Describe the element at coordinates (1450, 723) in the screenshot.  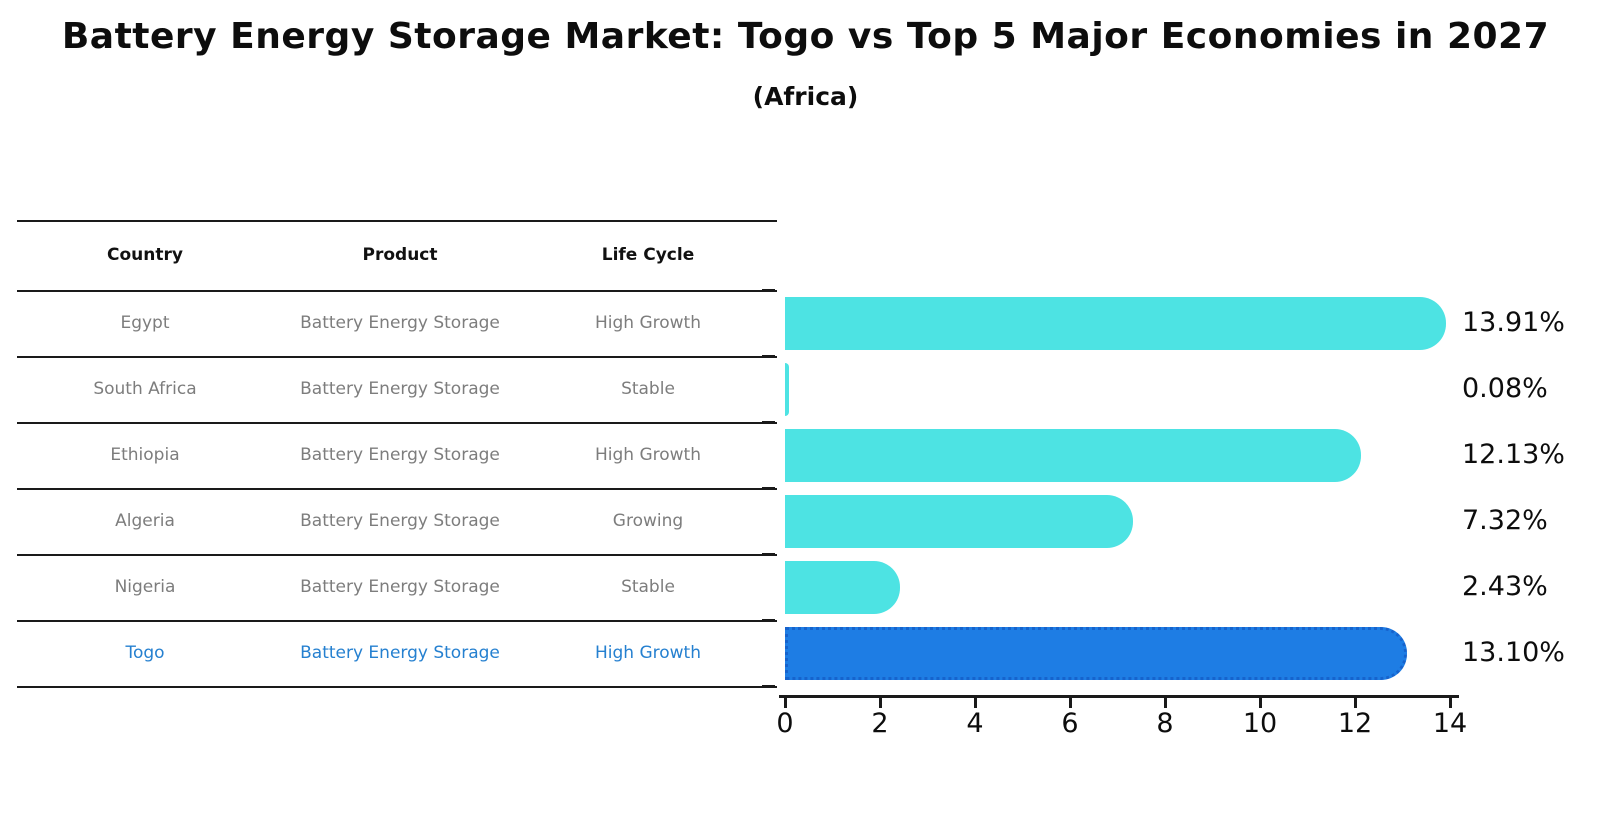
I see `x-axis-tick-label: 14` at that location.